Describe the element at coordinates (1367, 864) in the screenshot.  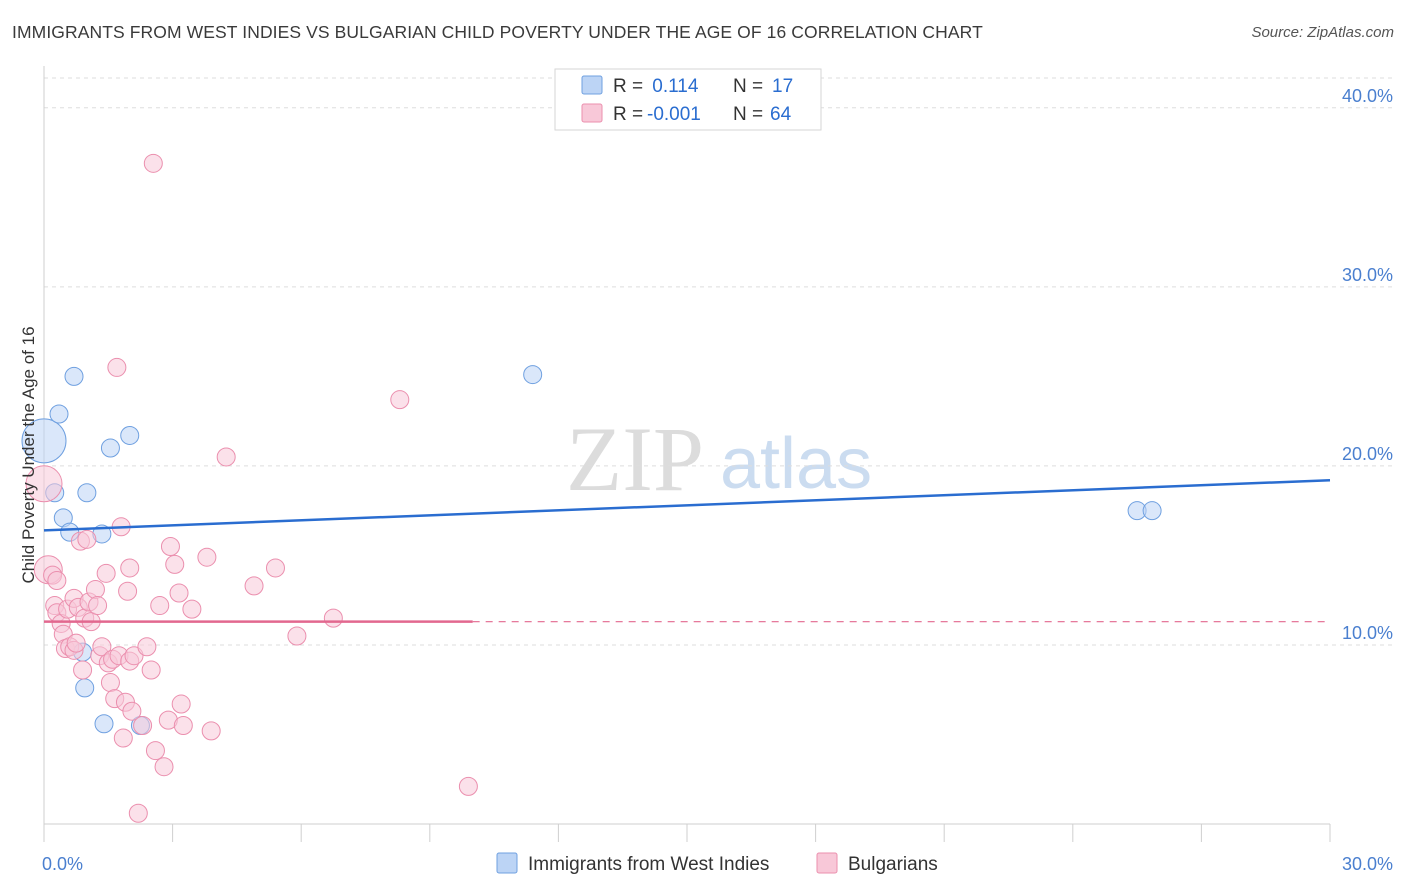
I see `x-tick-label-max: 30.0%` at that location.